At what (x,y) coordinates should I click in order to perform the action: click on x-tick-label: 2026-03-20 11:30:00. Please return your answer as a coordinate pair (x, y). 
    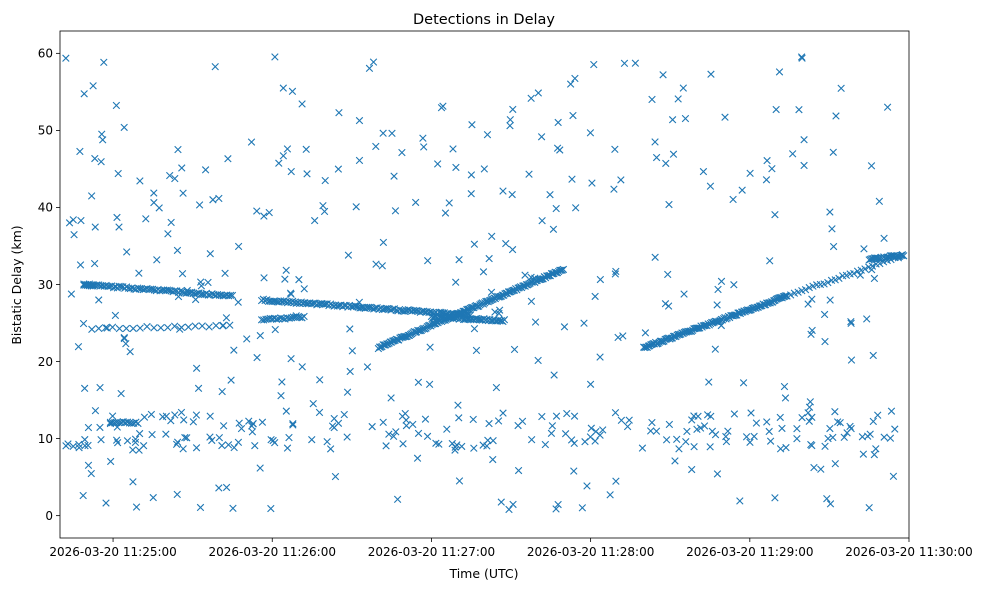
    Looking at the image, I should click on (908, 552).